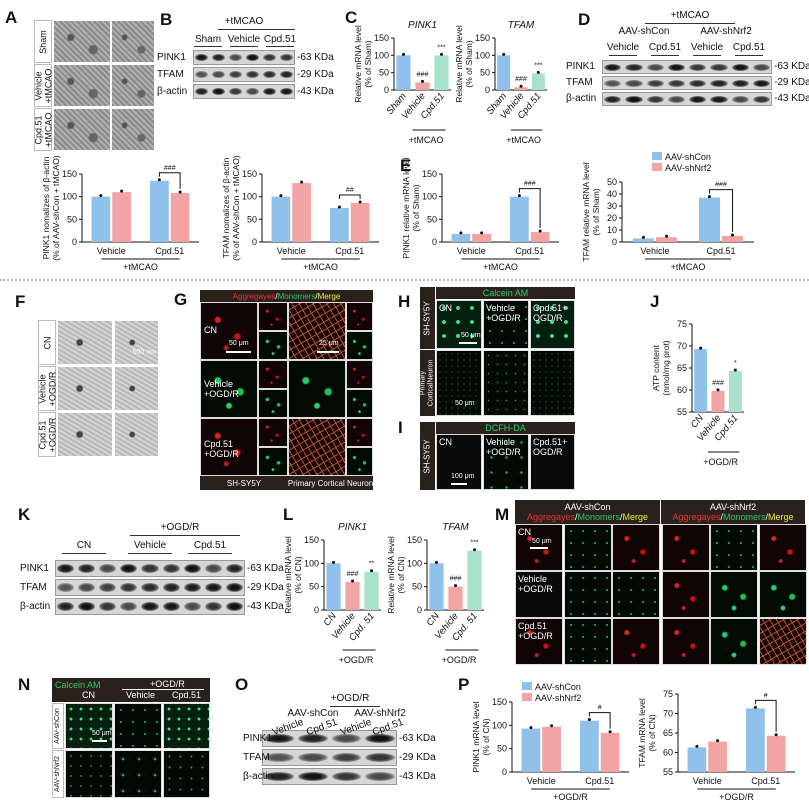 The height and width of the screenshot is (812, 809). I want to click on y-axis-label: PINK1 relative mRNA level, so click(406, 207).